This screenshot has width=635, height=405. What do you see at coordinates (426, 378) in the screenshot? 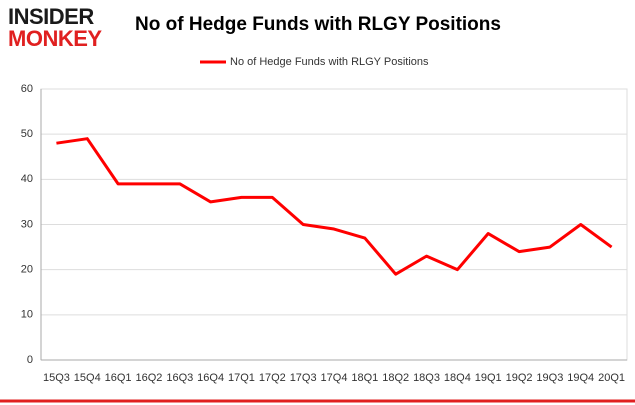
I see `x-tick-label: 18Q3` at bounding box center [426, 378].